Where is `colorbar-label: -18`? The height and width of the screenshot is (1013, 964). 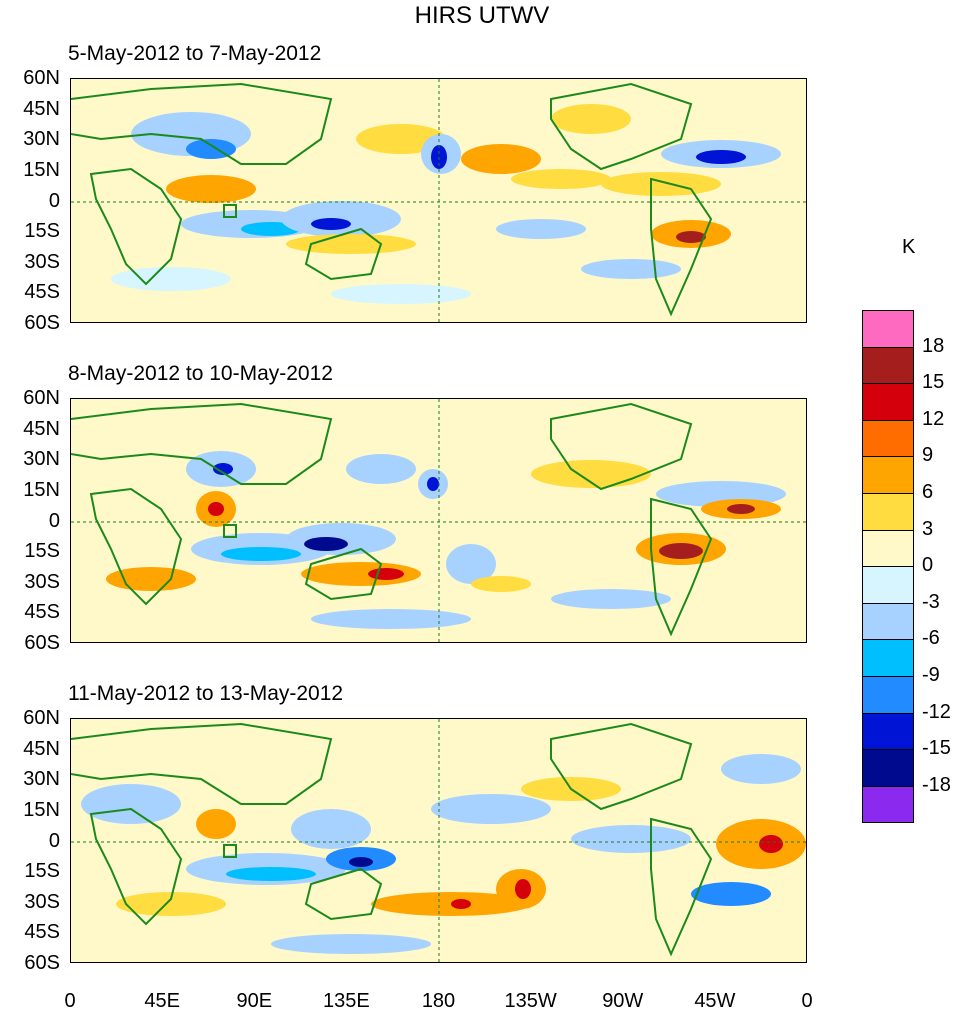
colorbar-label: -18 is located at coordinates (936, 784).